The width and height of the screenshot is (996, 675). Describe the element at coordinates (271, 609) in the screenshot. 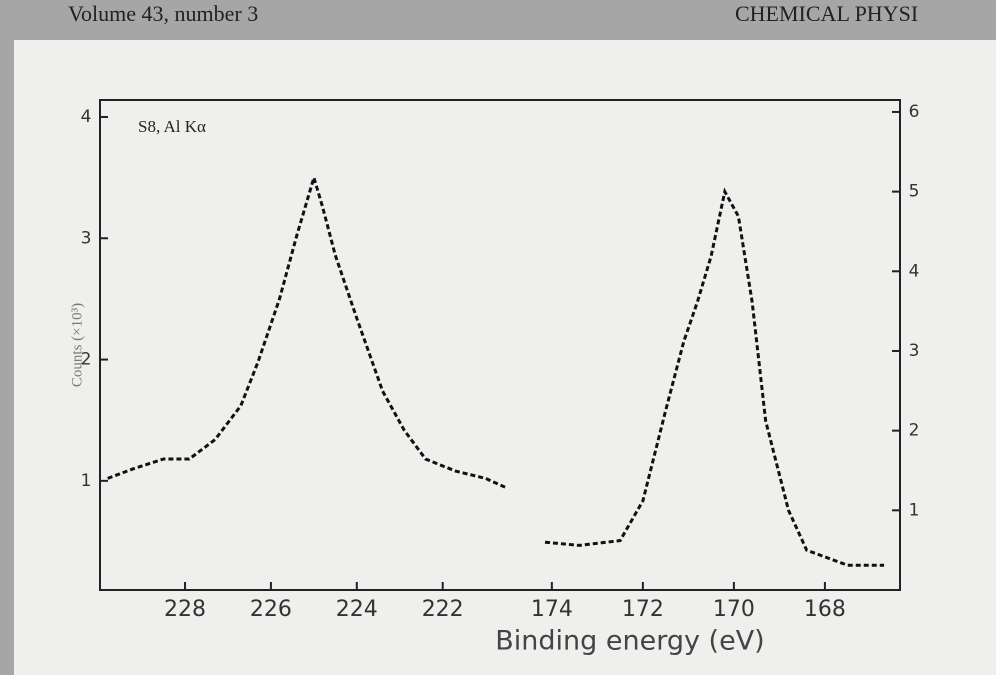

I see `x-tick-label: 226` at that location.